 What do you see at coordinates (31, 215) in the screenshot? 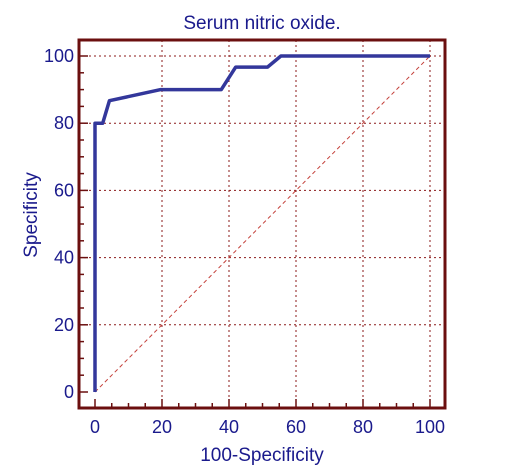
I see `y-axis-title: Specificity` at bounding box center [31, 215].